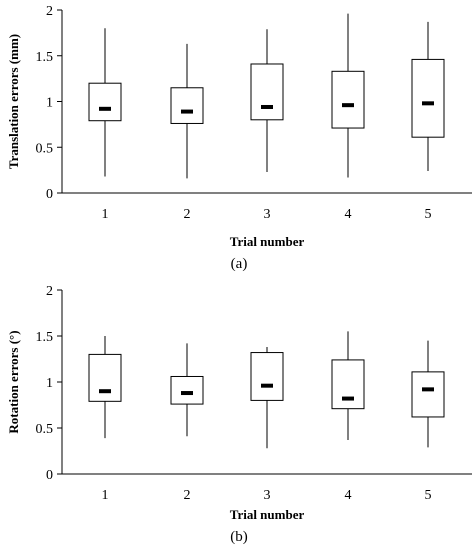  I want to click on panel-label: (a), so click(239, 264).